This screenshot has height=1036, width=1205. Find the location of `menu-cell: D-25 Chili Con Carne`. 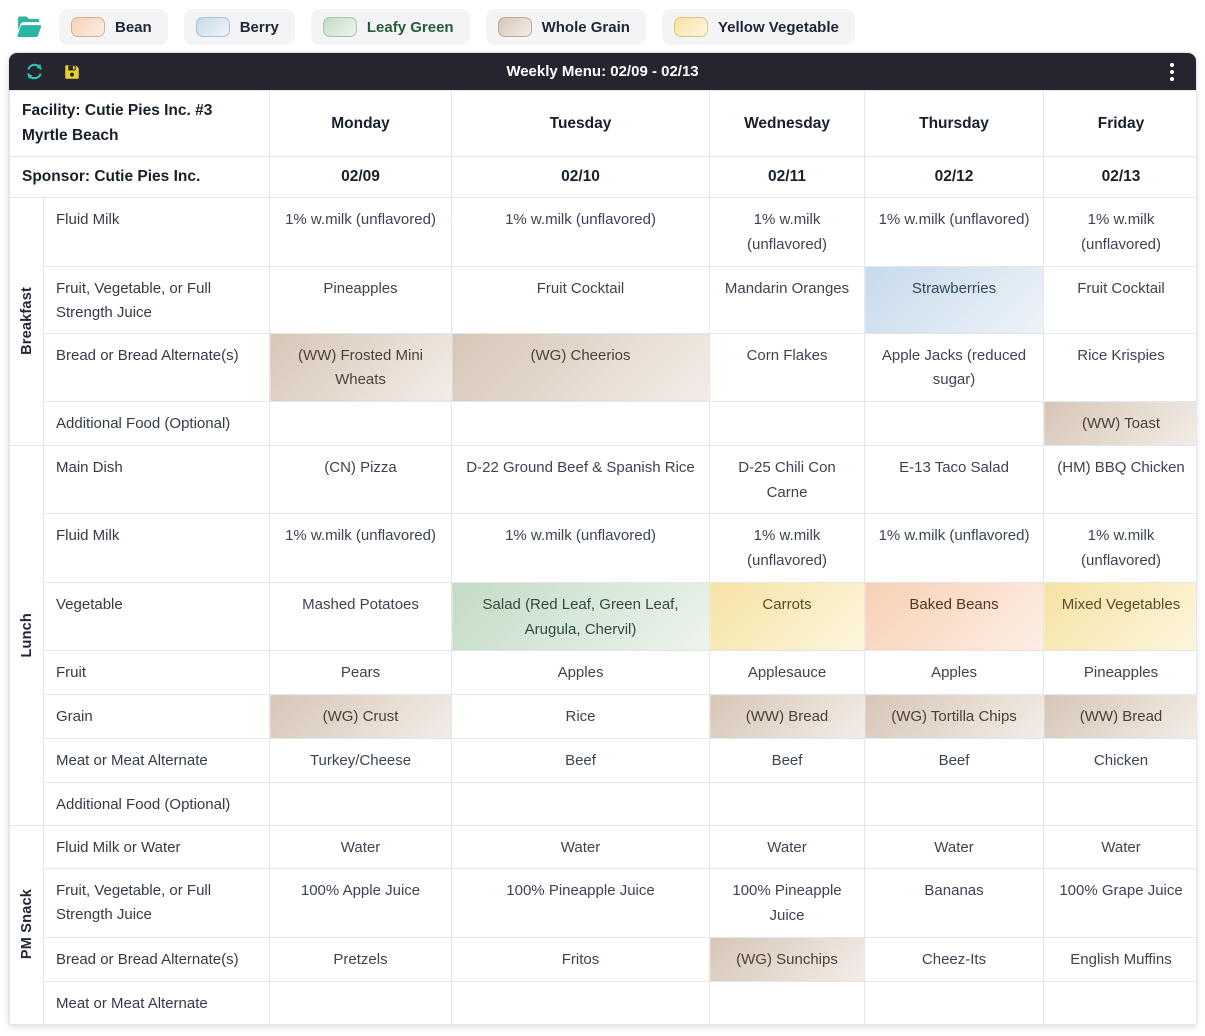

menu-cell: D-25 Chili Con Carne is located at coordinates (787, 479).